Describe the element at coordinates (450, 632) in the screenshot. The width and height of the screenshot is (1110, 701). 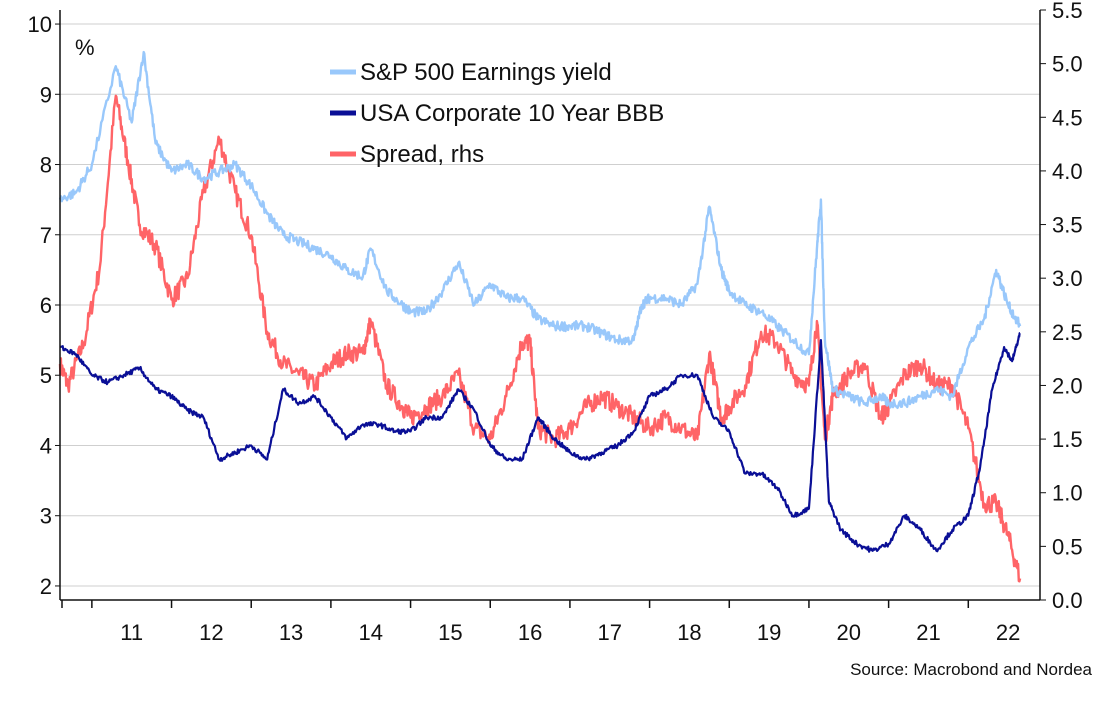
I see `x-tick-label: 15` at that location.